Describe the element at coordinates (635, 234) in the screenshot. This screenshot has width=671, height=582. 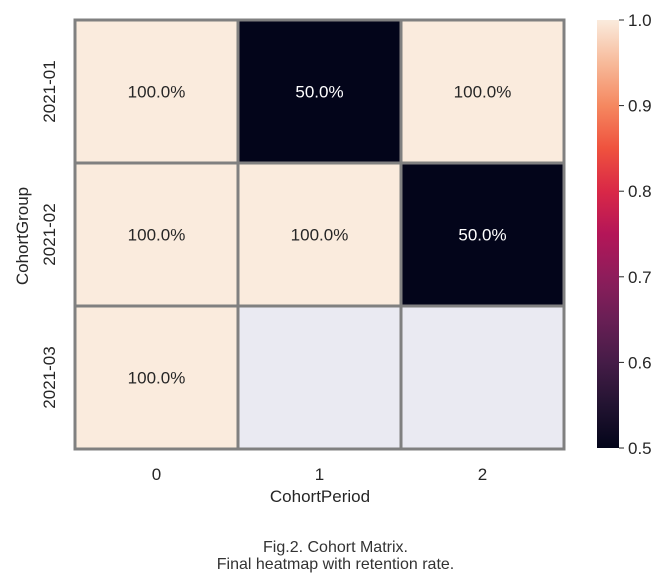
I see `colorbar-ticks: 0.5 0.6 0.7 0.8 0.9 1.0` at that location.